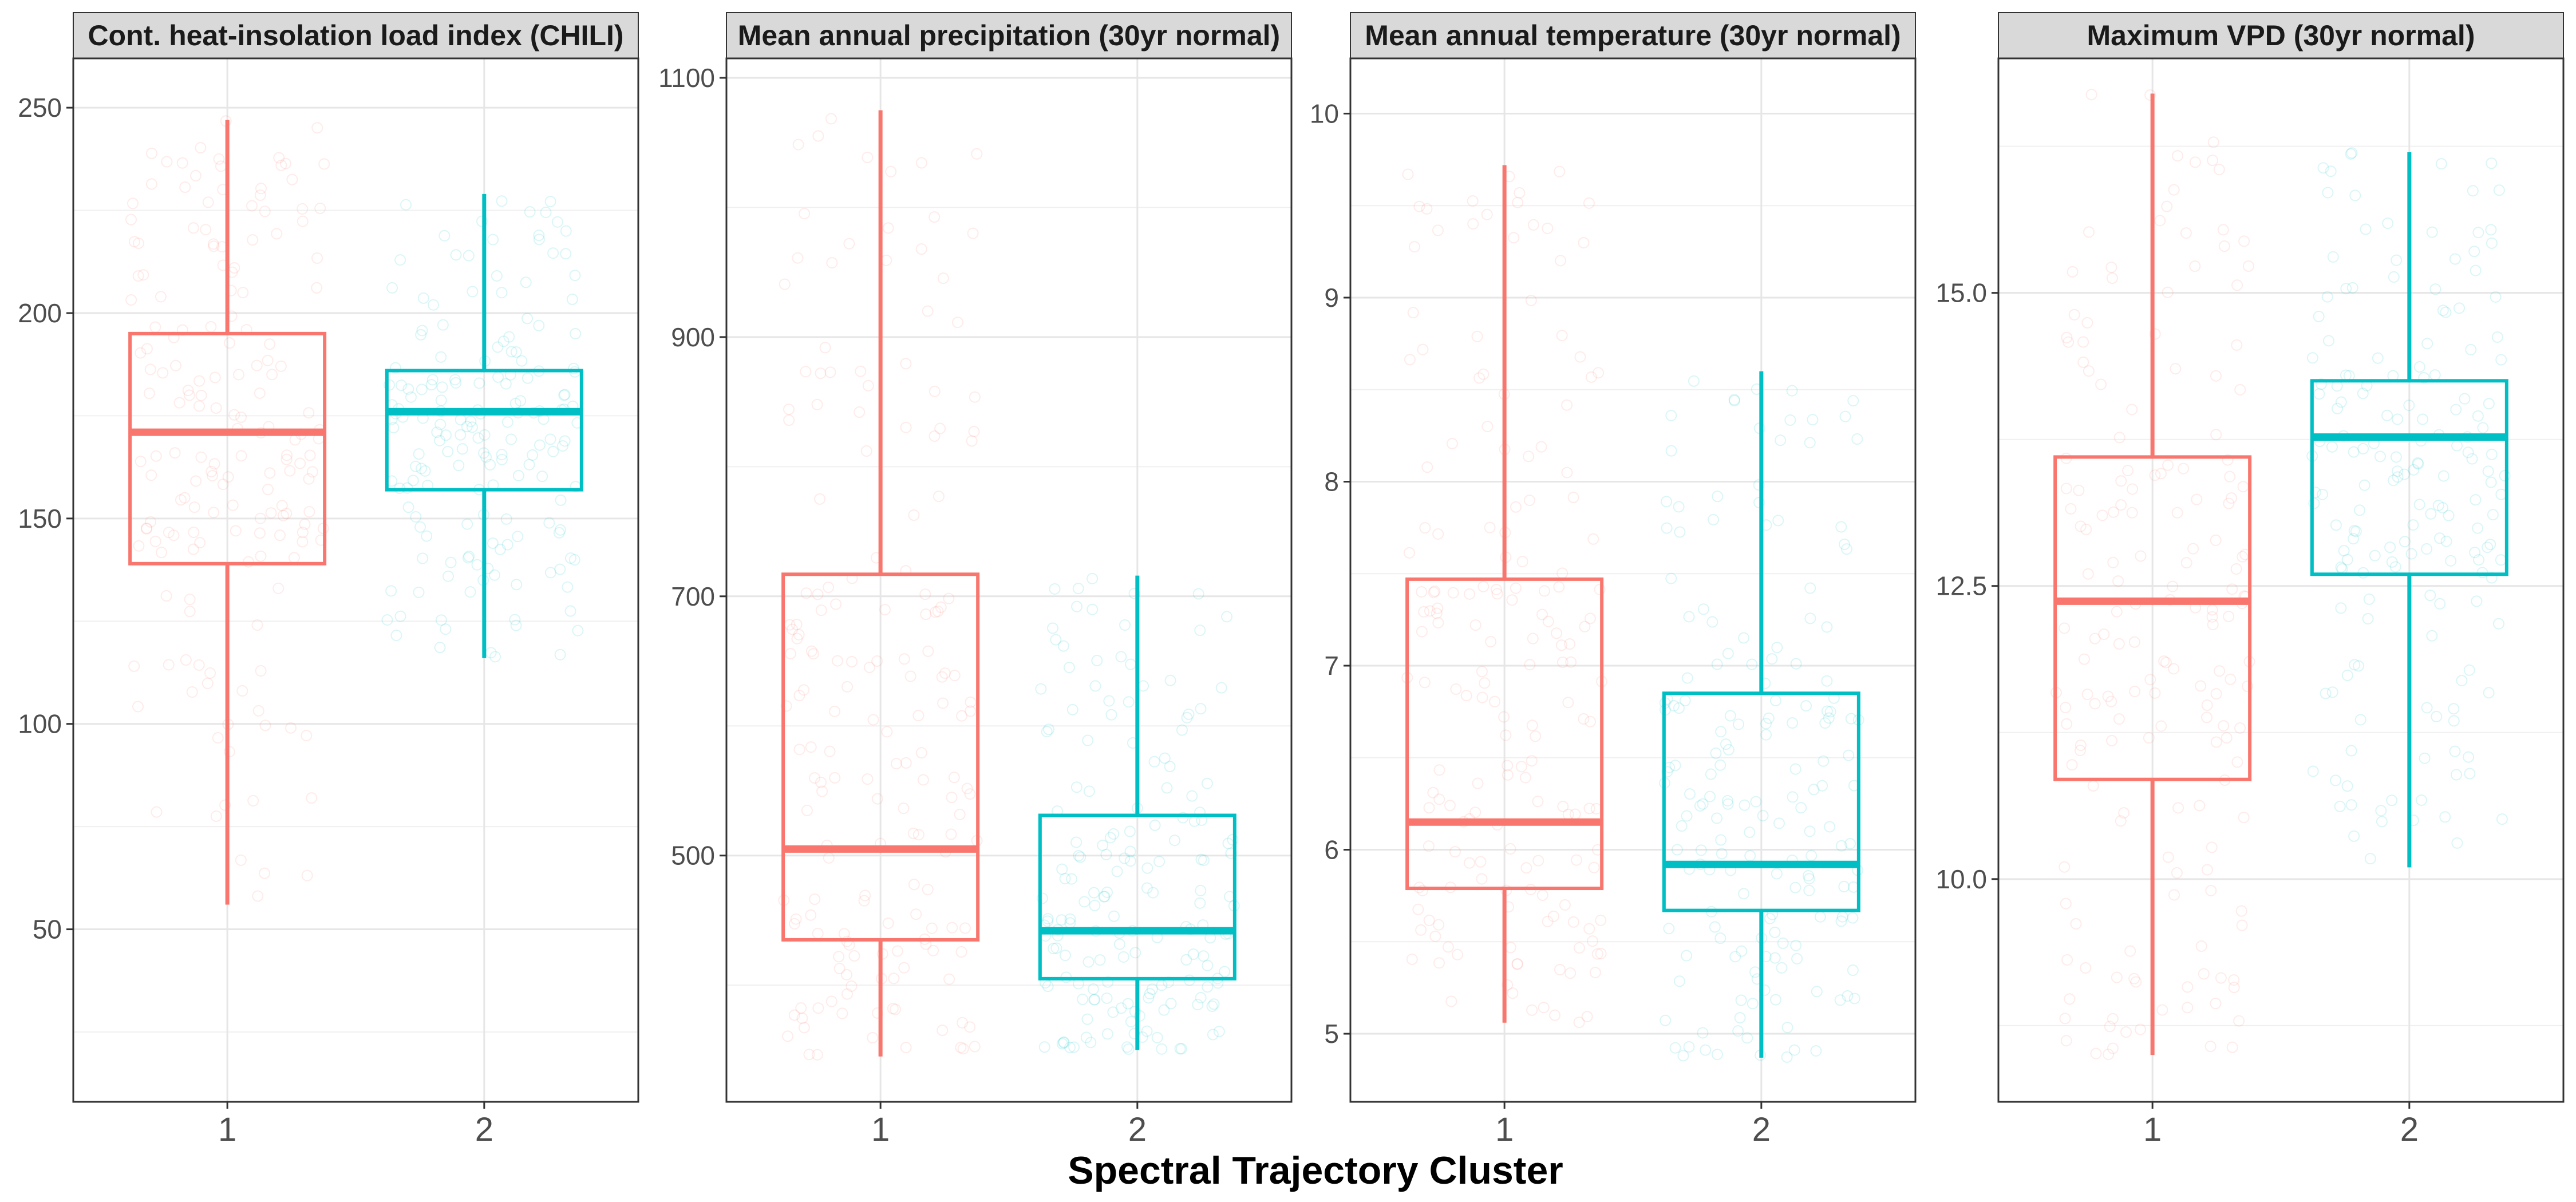 The width and height of the screenshot is (2576, 1202). Describe the element at coordinates (1315, 1170) in the screenshot. I see `x-axis-title: Spectral Trajectory Cluster` at that location.